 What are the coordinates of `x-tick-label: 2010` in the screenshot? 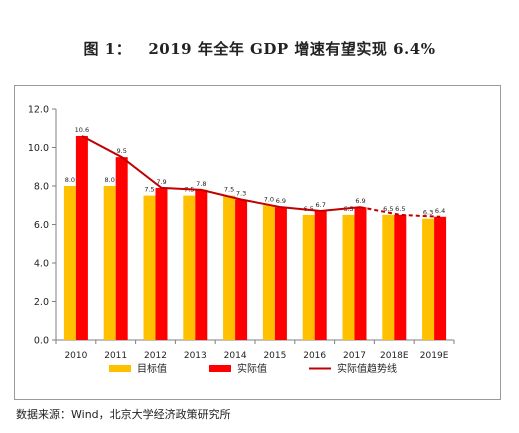 It's located at (75, 356).